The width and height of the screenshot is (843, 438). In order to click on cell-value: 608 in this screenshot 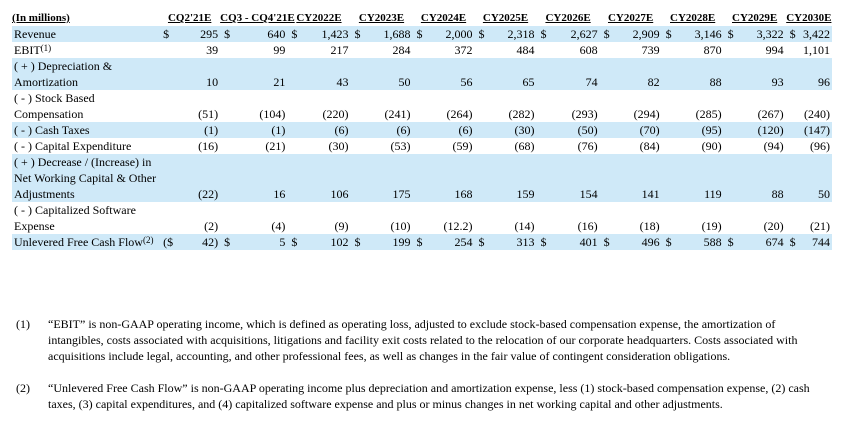, I will do `click(588, 50)`.